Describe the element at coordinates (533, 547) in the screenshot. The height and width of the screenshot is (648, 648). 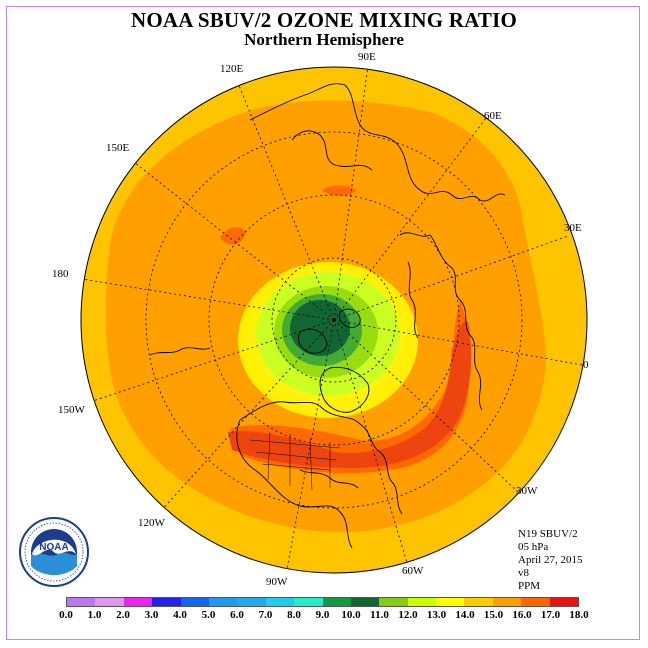
I see `info-pressure-level: 05 hPa` at that location.